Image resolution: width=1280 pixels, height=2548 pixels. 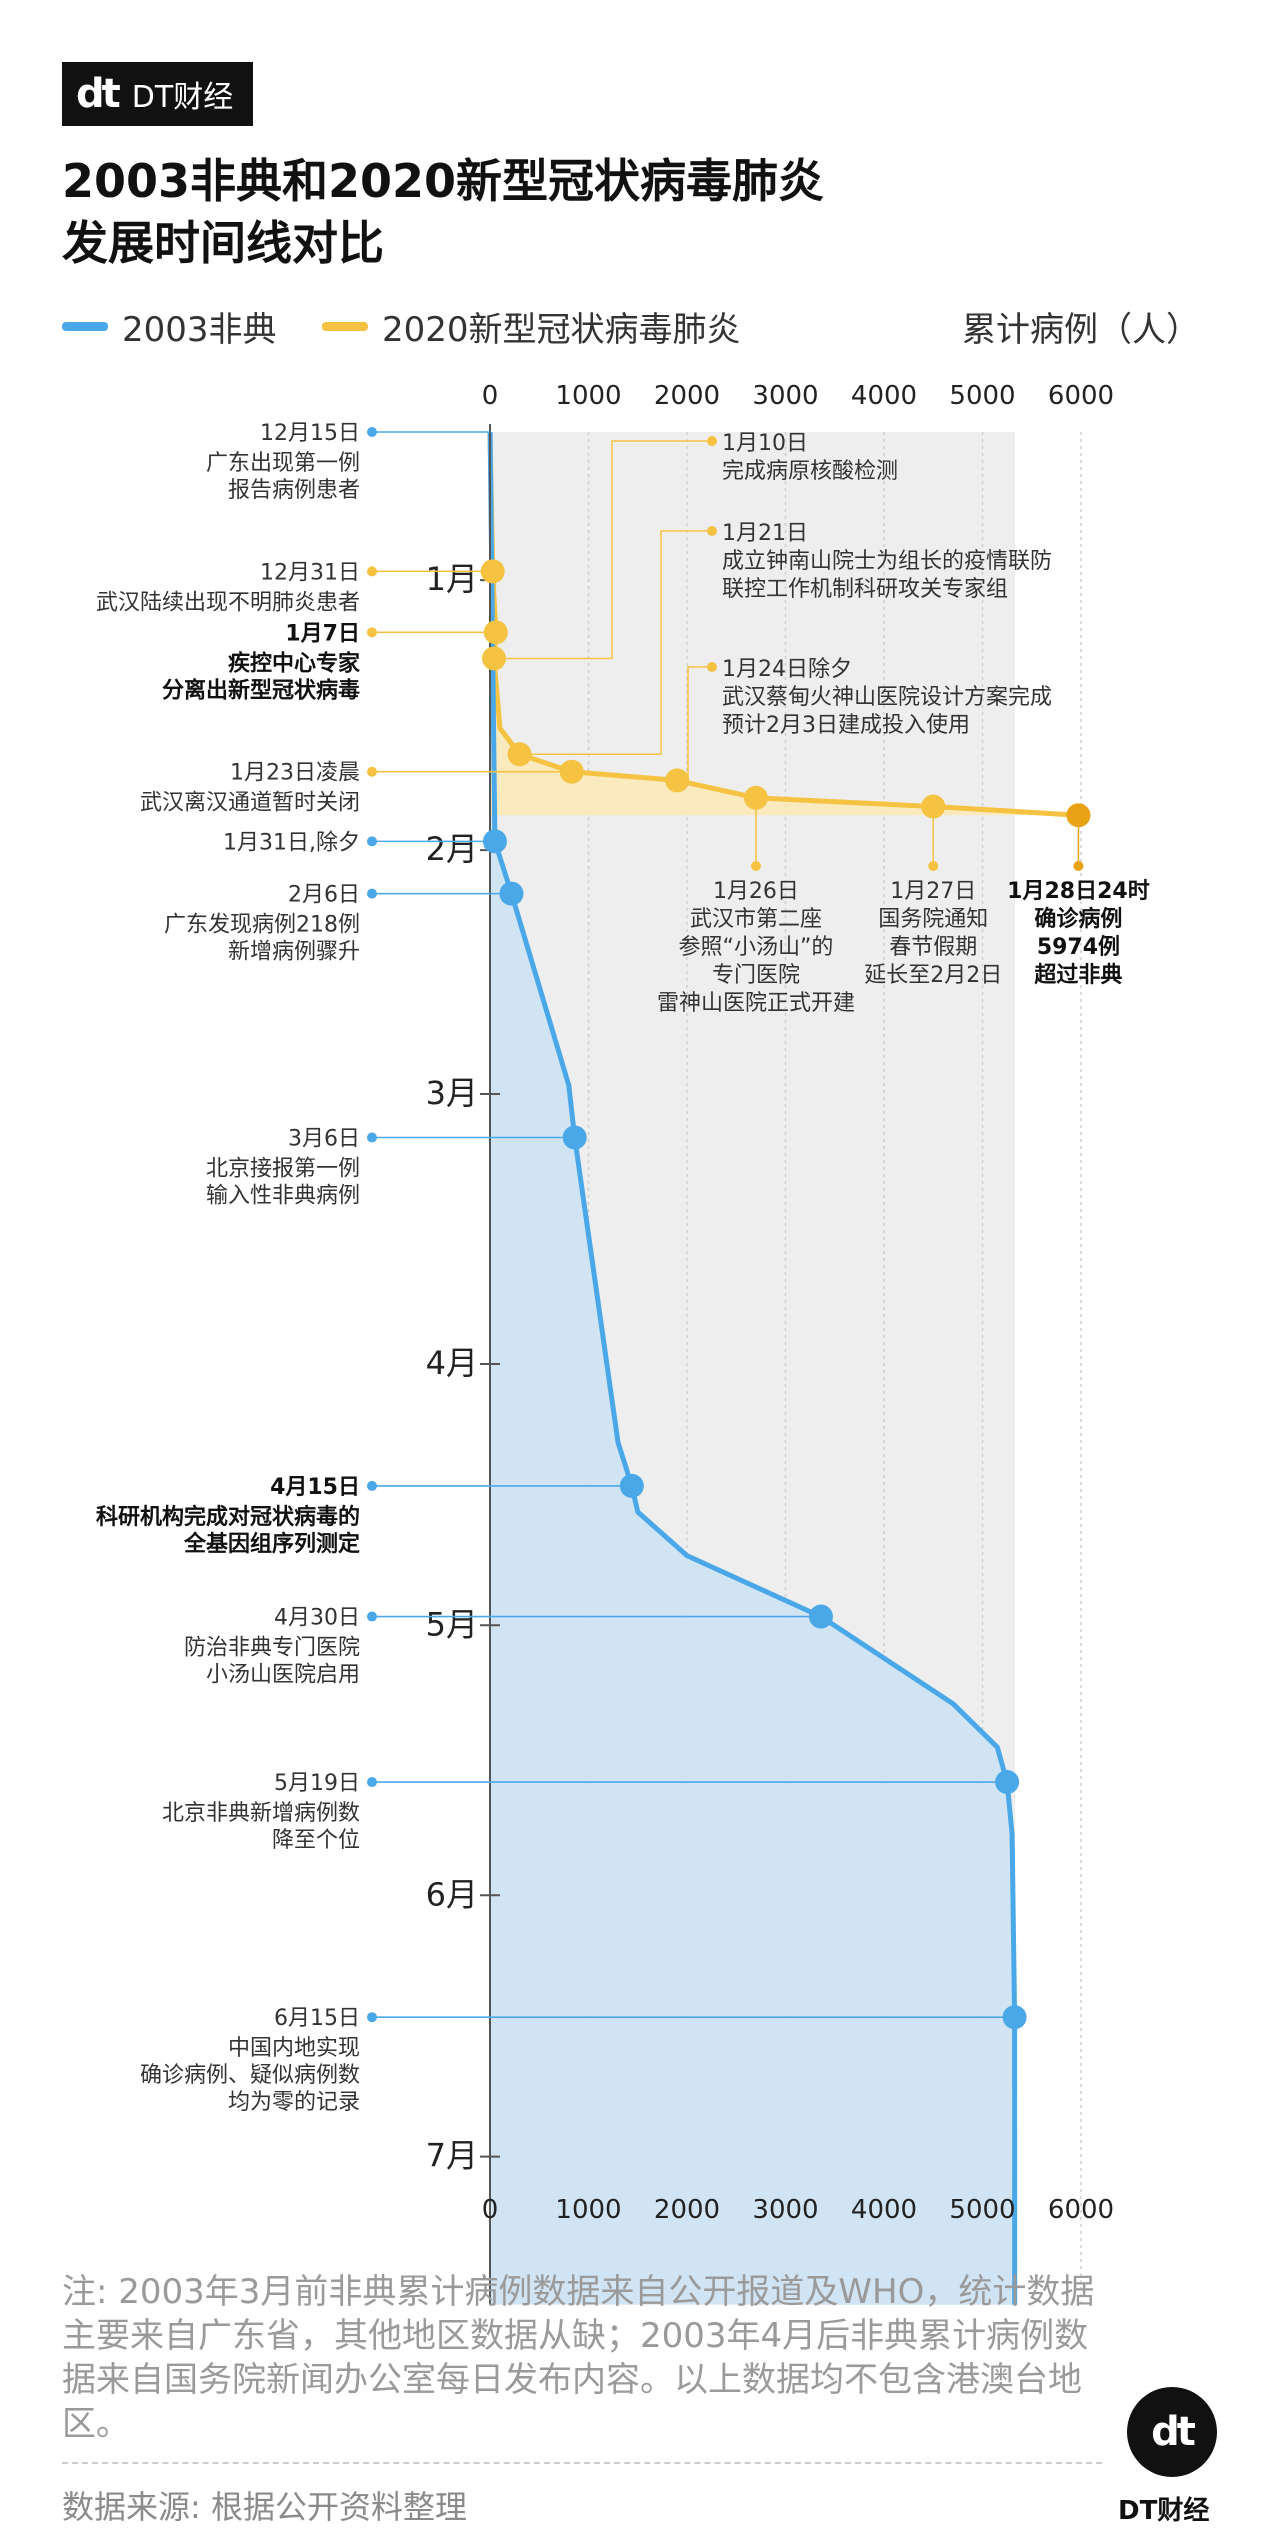 I want to click on legend-item-sars: 2003非典, so click(x=169, y=326).